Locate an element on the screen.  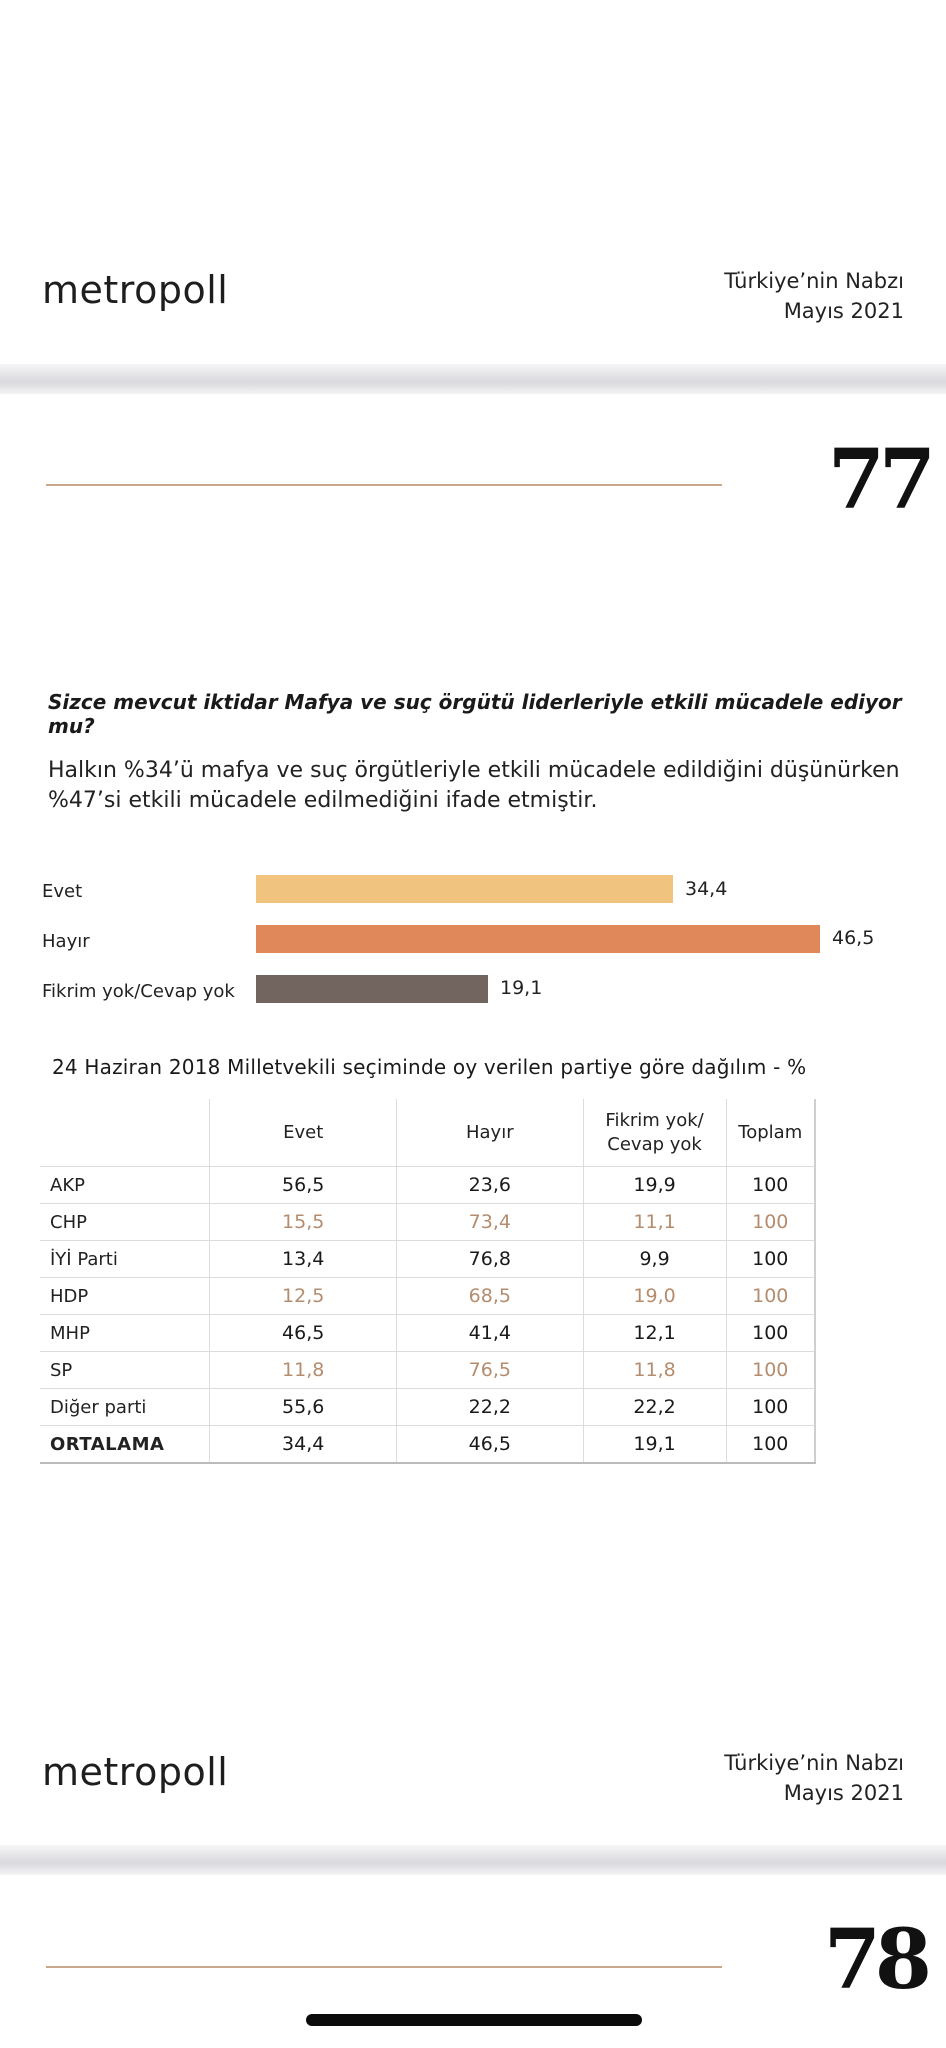
report-title-block-2: Türkiye’nin Nabzı Mayıs 2021 is located at coordinates (814, 1778).